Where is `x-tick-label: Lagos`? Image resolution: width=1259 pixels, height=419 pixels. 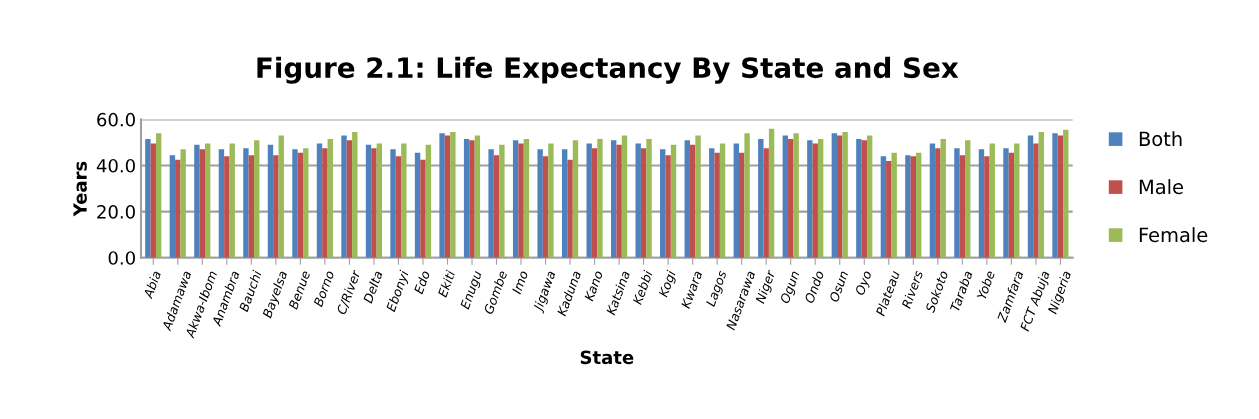 x-tick-label: Lagos is located at coordinates (717, 288).